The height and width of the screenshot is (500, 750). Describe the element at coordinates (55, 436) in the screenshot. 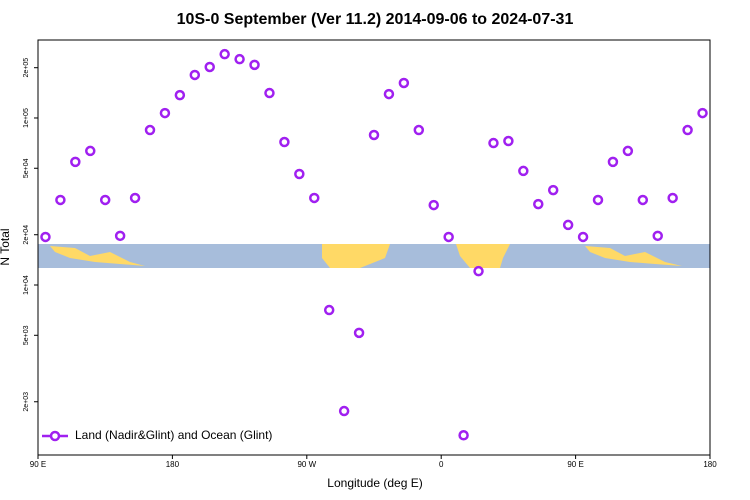

I see `legend-marker` at that location.